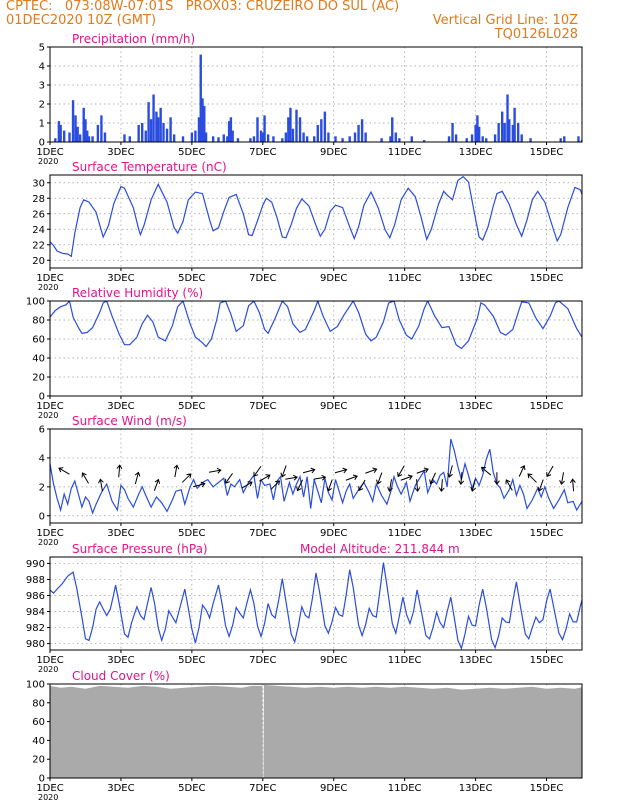 Image resolution: width=618 pixels, height=800 pixels. Describe the element at coordinates (332, 98) in the screenshot. I see `precip-data` at that location.